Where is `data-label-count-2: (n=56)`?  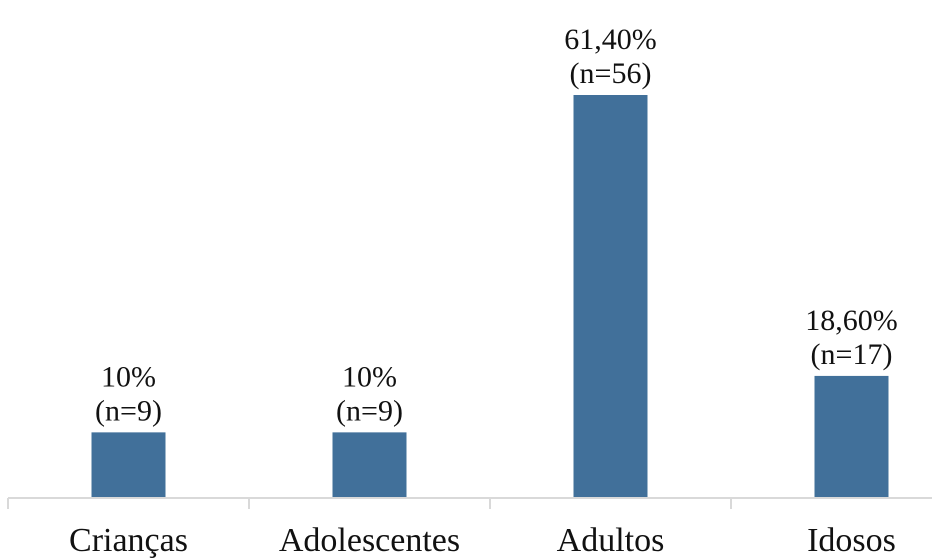
data-label-count-2: (n=56) is located at coordinates (611, 73).